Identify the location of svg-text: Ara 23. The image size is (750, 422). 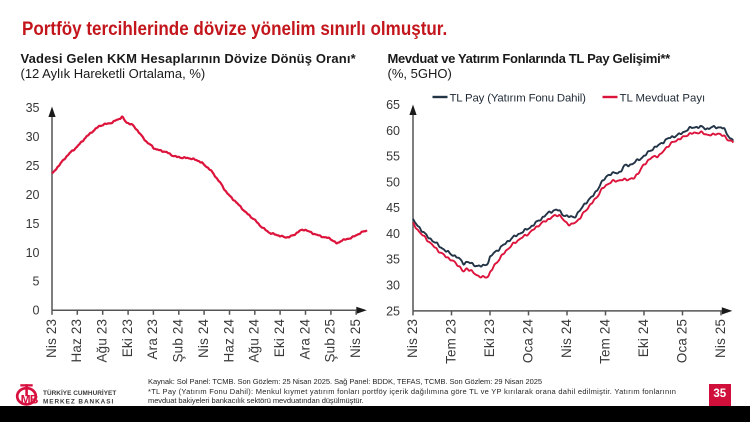
(152, 339).